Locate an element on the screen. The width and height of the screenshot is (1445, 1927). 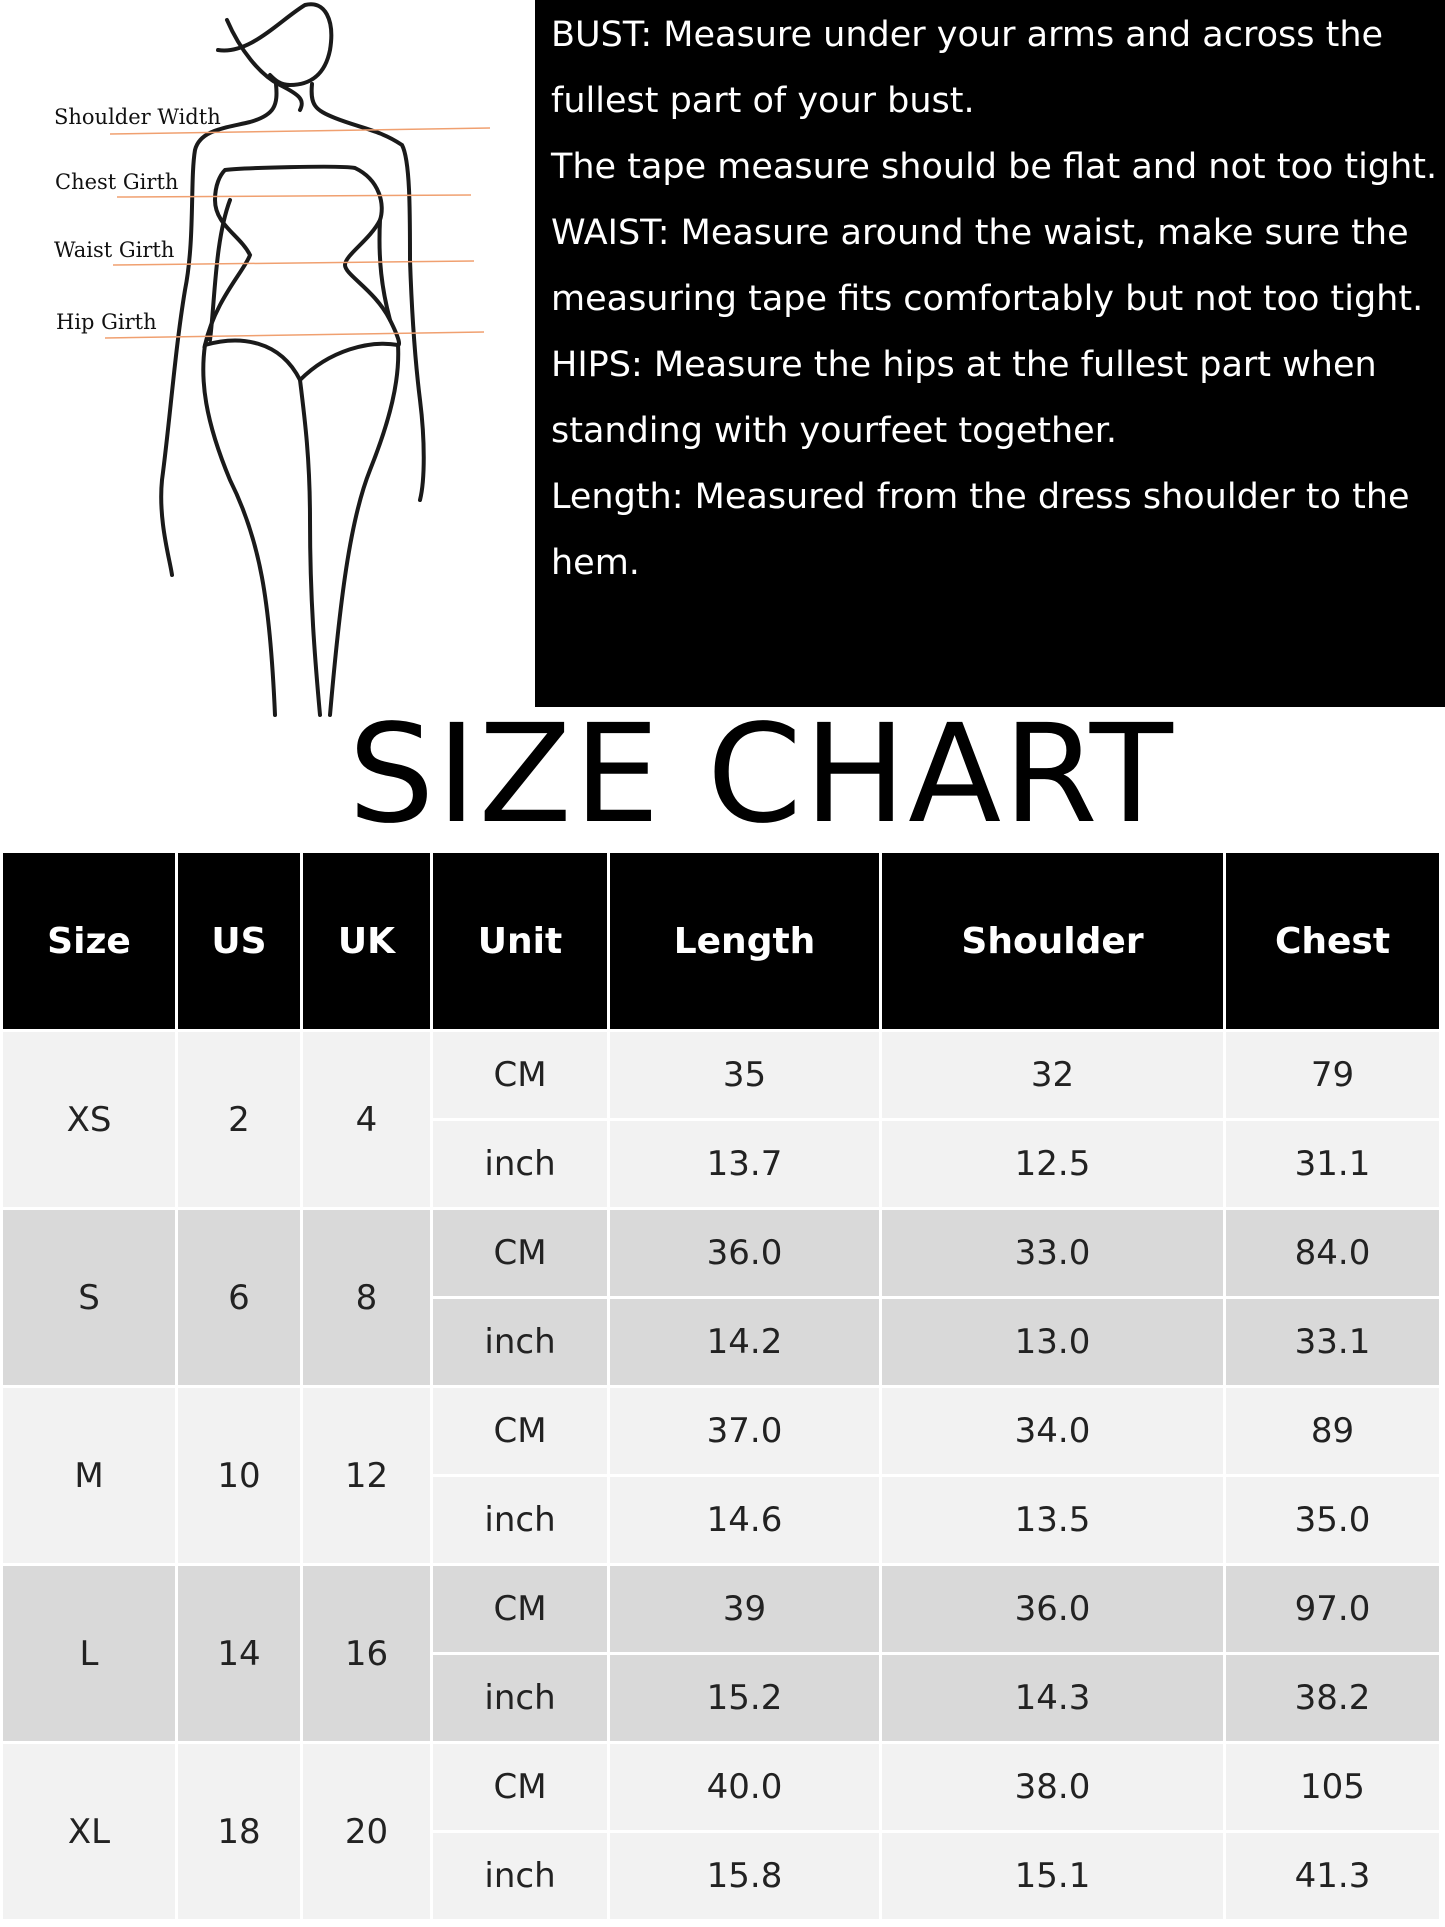
cell-shoulder: 15.1 is located at coordinates (1052, 1876).